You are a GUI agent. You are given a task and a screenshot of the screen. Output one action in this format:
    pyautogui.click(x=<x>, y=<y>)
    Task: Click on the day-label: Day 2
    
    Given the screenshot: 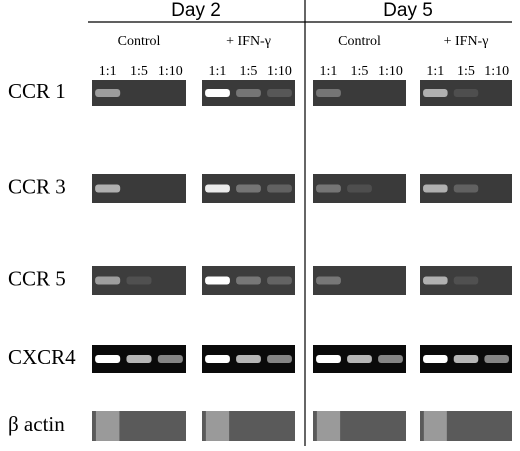 What is the action you would take?
    pyautogui.click(x=196, y=10)
    